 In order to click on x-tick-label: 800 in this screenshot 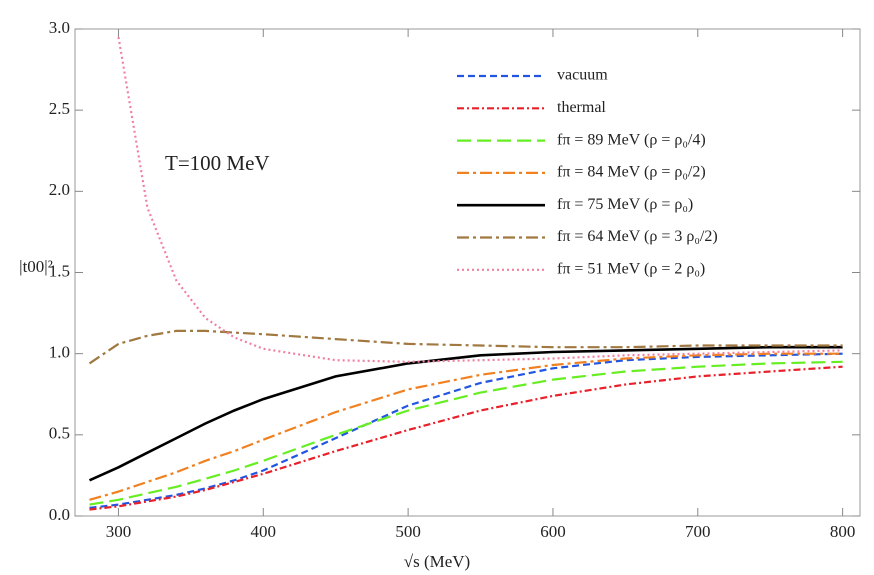, I will do `click(843, 531)`.